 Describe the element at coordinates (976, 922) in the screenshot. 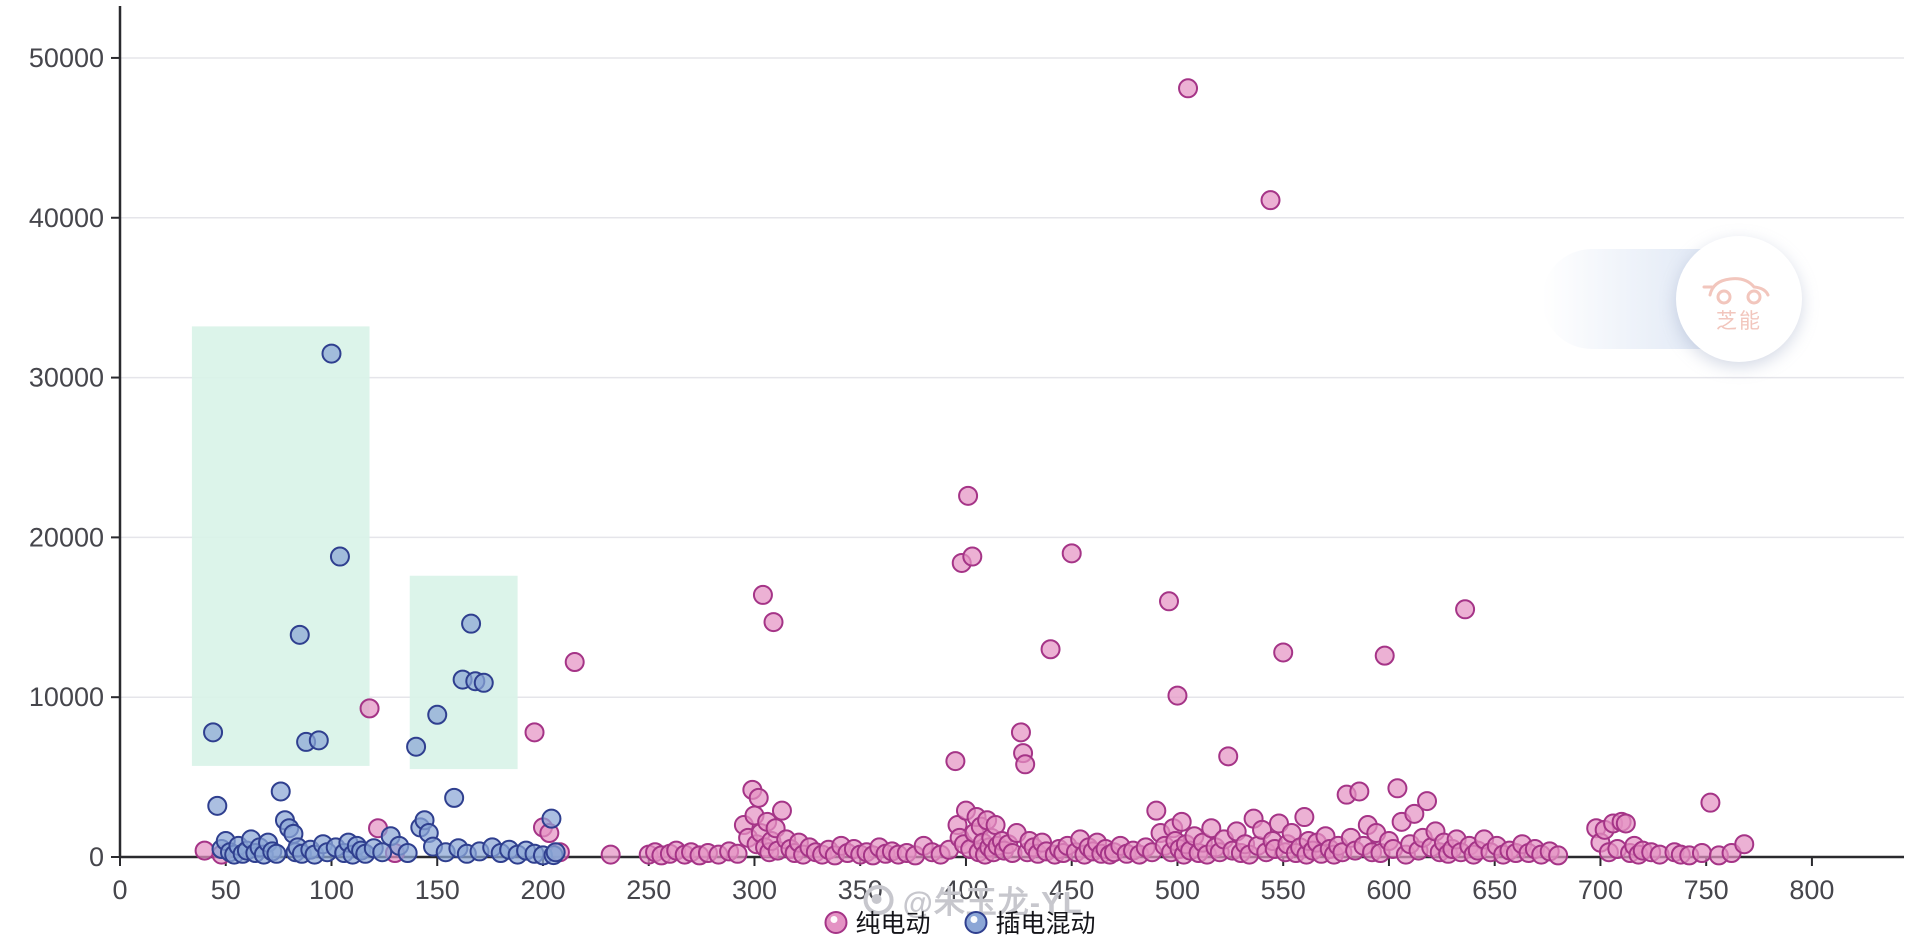

I see `plugin-hybrid-marker-icon` at that location.